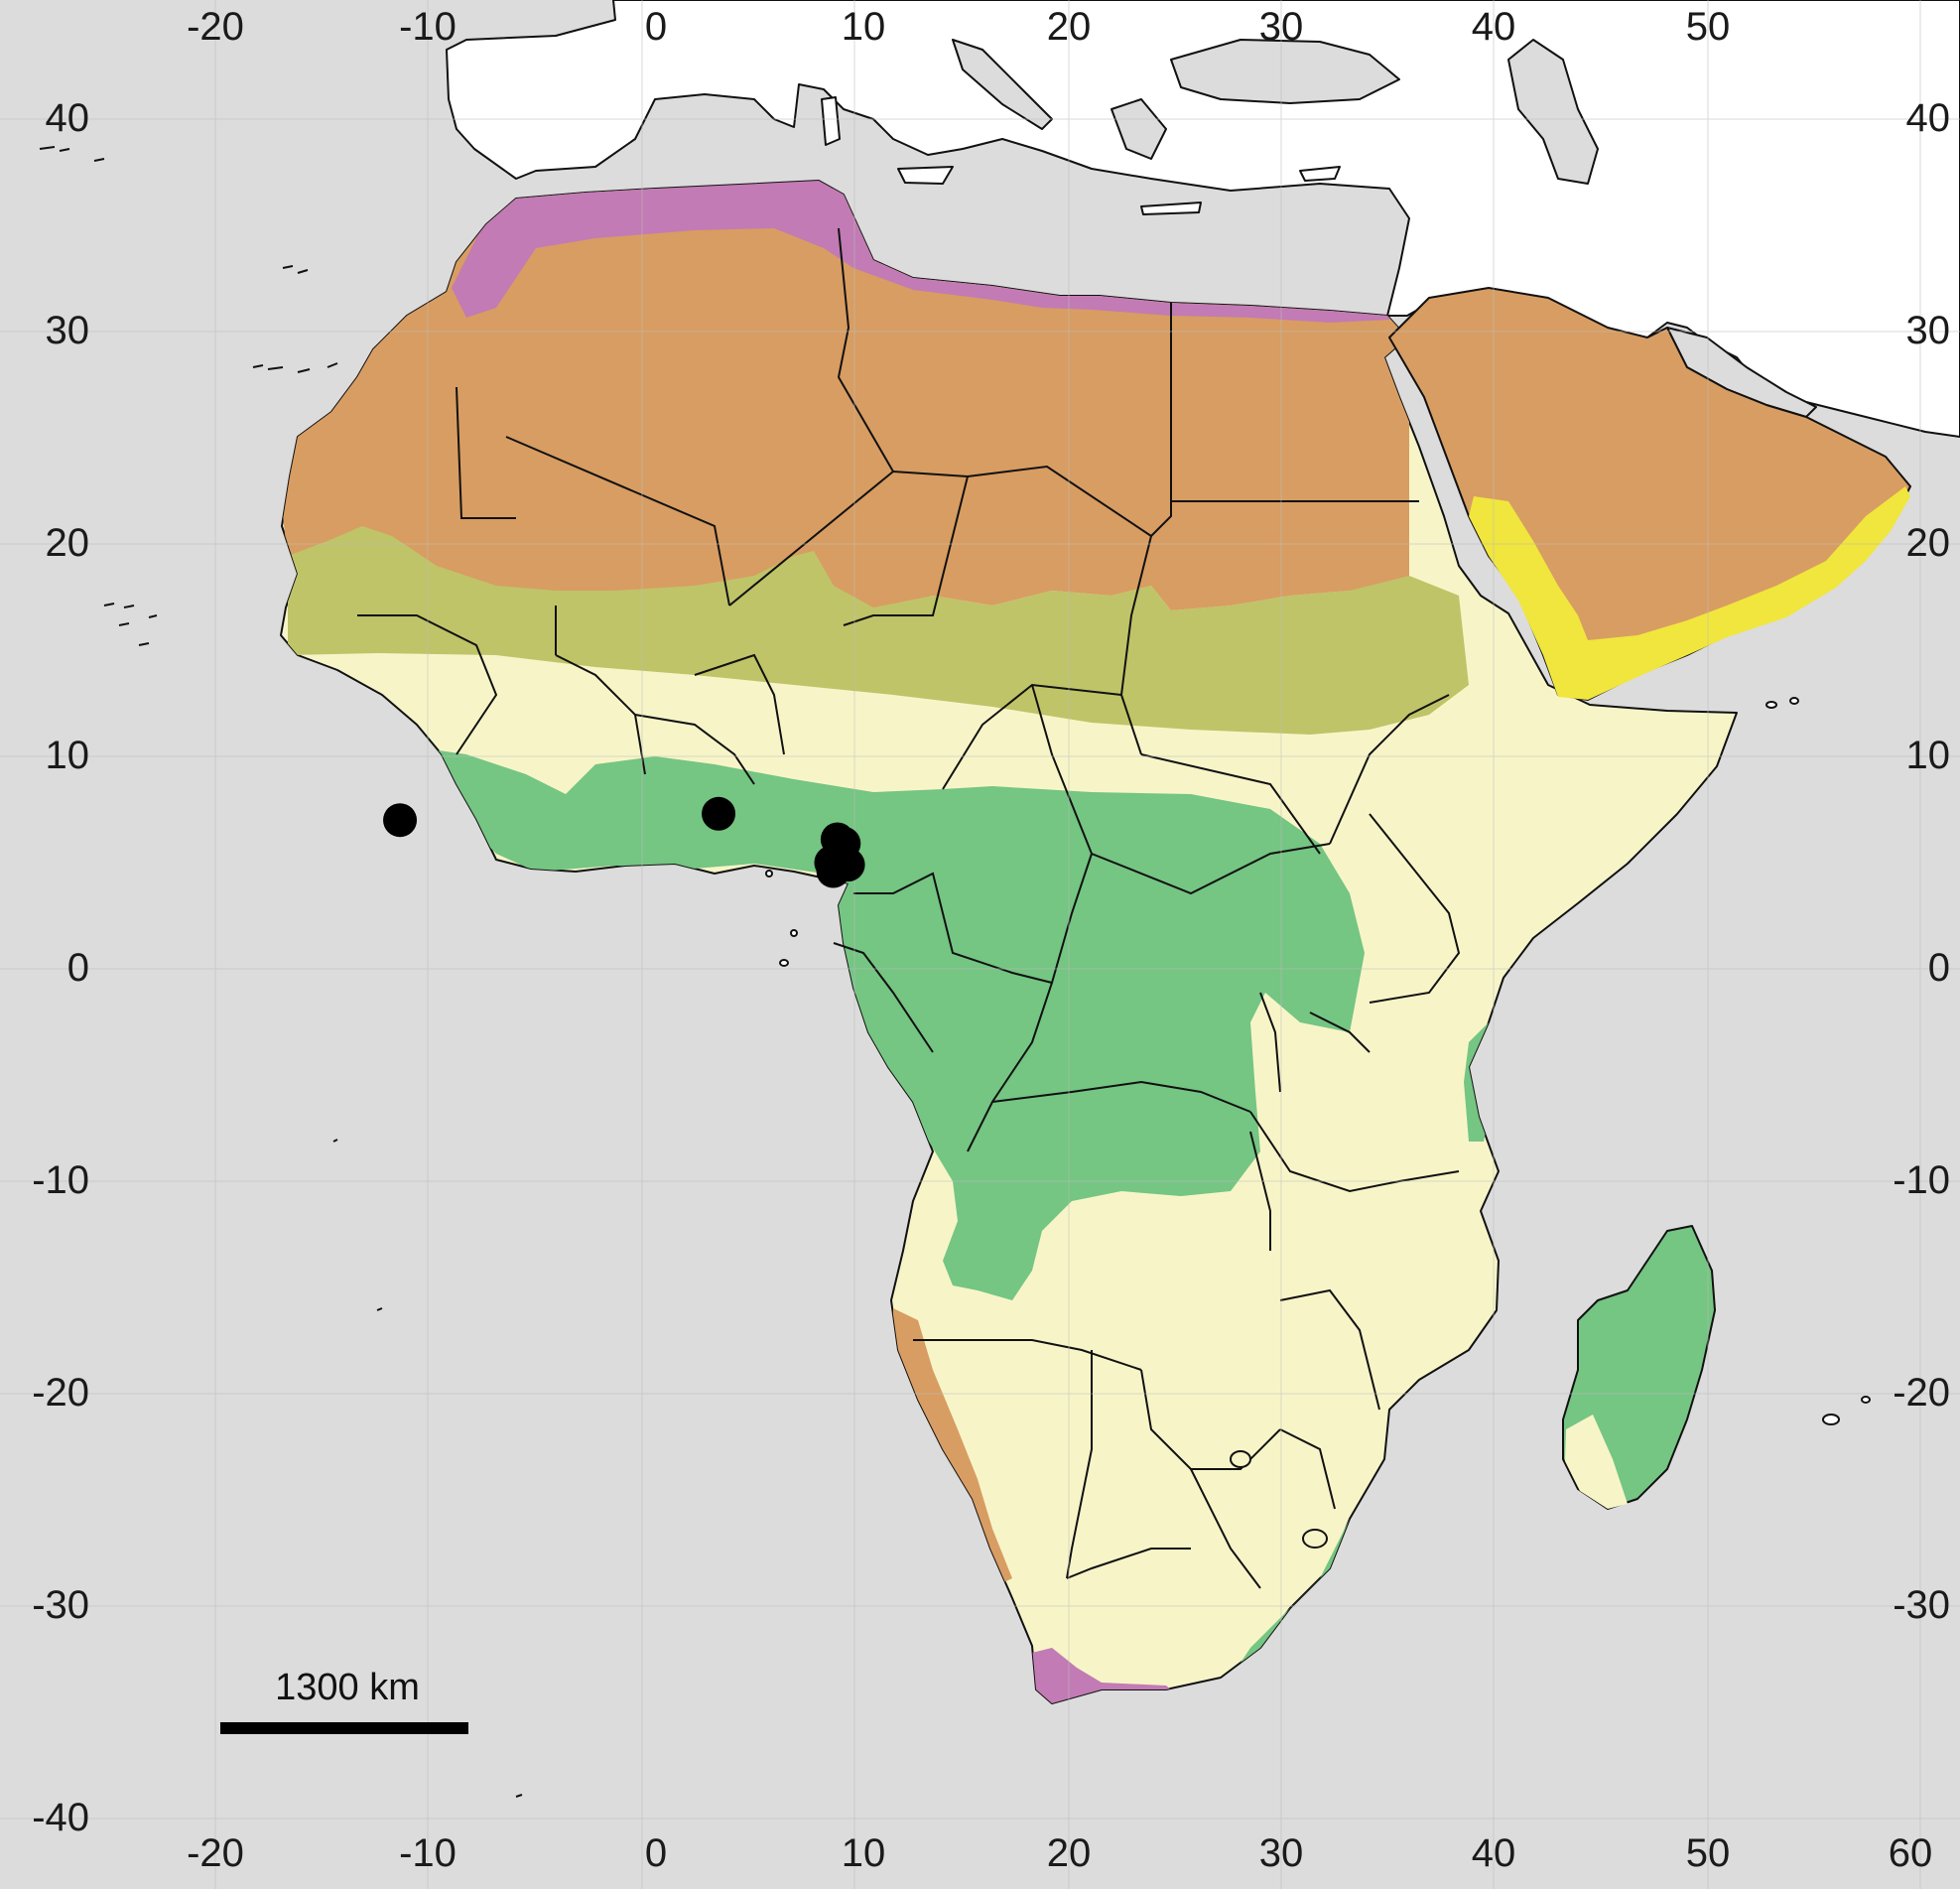 Image resolution: width=1960 pixels, height=1889 pixels. What do you see at coordinates (864, 1853) in the screenshot?
I see `bottom-tick-label: 10` at bounding box center [864, 1853].